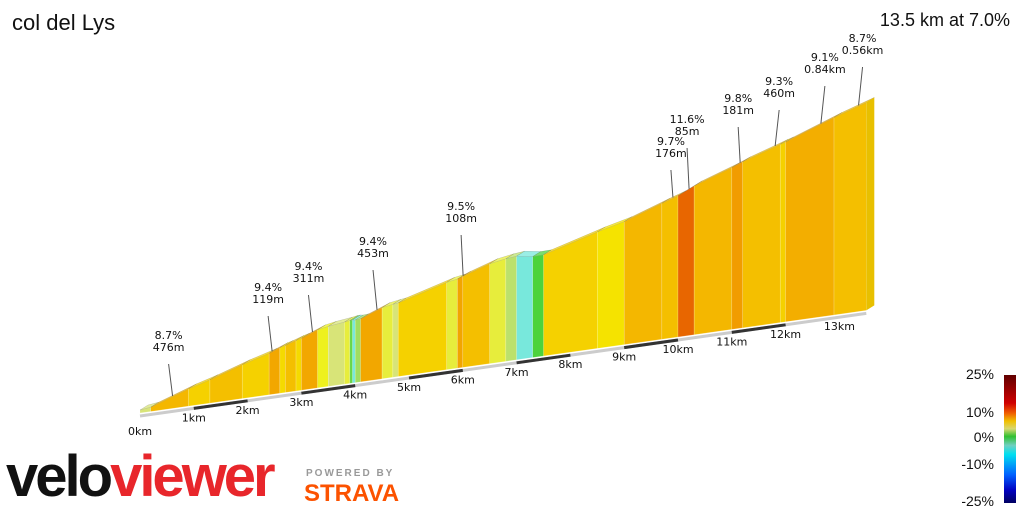 This screenshot has height=512, width=1024. What do you see at coordinates (248, 410) in the screenshot?
I see `x-tick-label: 2km` at bounding box center [248, 410].